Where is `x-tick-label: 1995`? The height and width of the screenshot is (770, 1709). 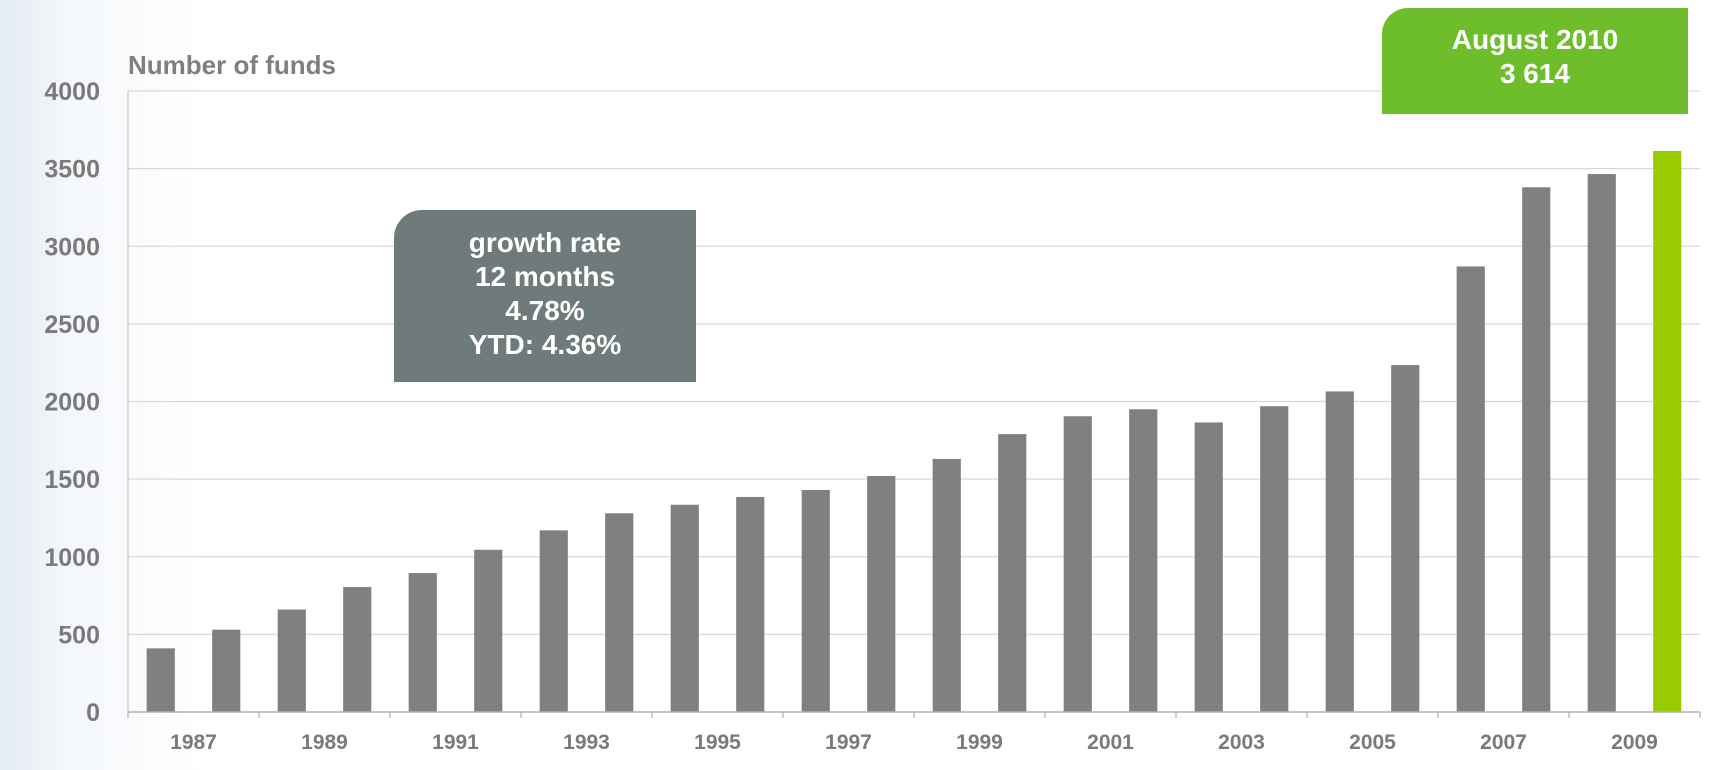
x-tick-label: 1995 is located at coordinates (717, 742).